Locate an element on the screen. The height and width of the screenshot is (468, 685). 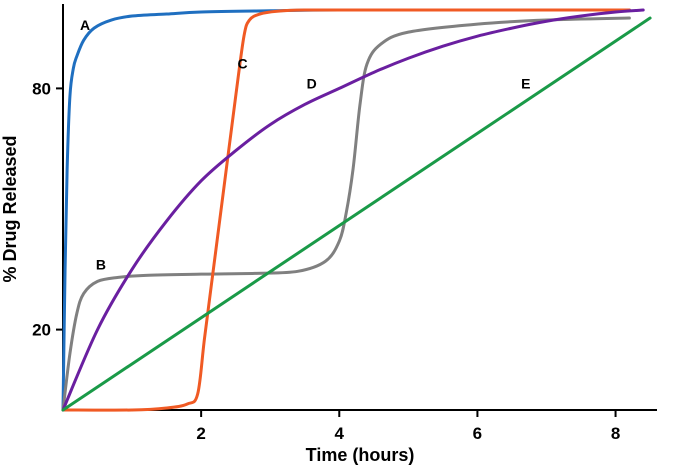
curve-label-c: C is located at coordinates (243, 63).